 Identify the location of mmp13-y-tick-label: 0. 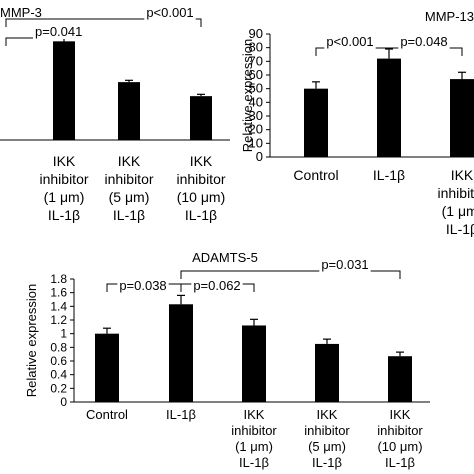
(259, 156).